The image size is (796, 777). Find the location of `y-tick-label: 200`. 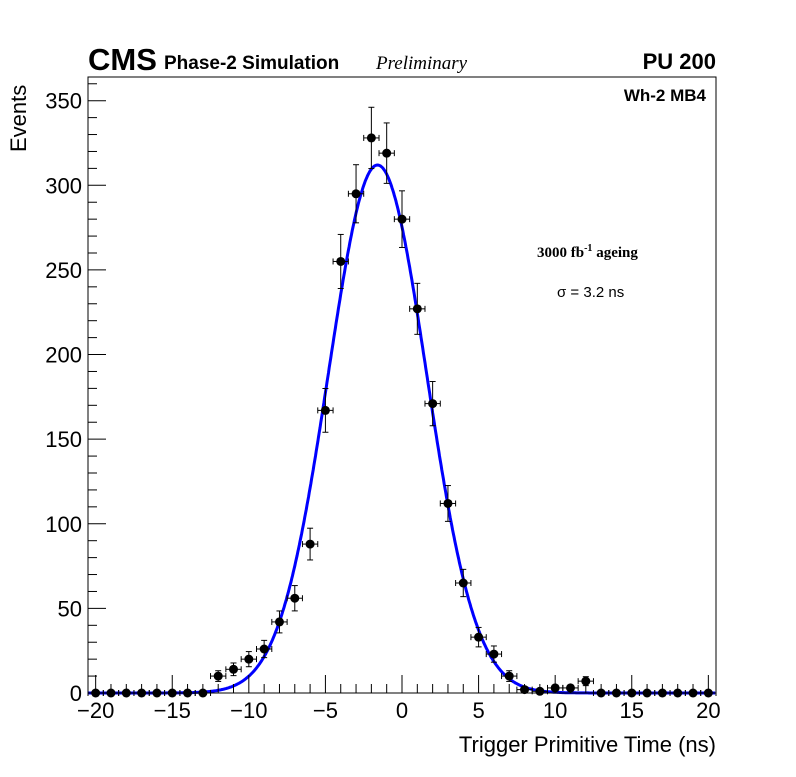

y-tick-label: 200 is located at coordinates (63, 355).